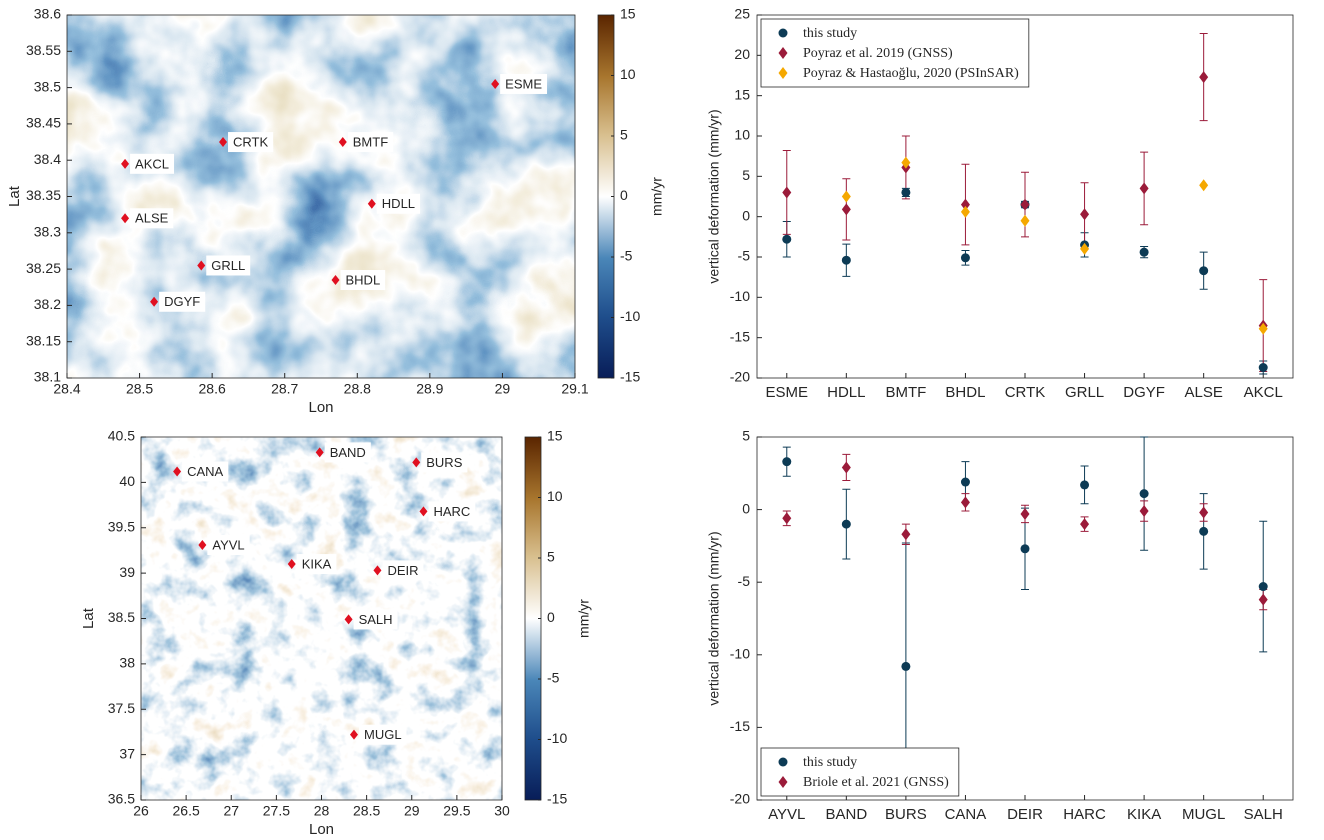 The height and width of the screenshot is (840, 1324). Describe the element at coordinates (1203, 392) in the screenshot. I see `x-tick-label: ALSE` at that location.